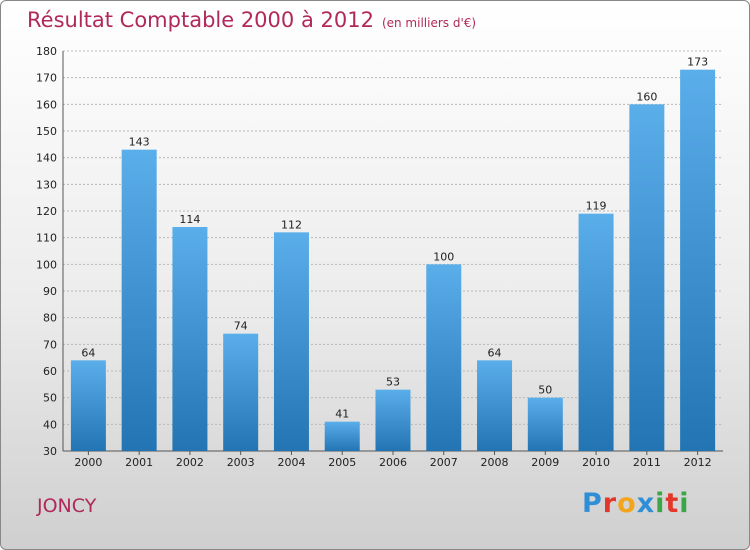 This screenshot has width=750, height=550. Describe the element at coordinates (545, 462) in the screenshot. I see `x-tick-label: 2009` at that location.